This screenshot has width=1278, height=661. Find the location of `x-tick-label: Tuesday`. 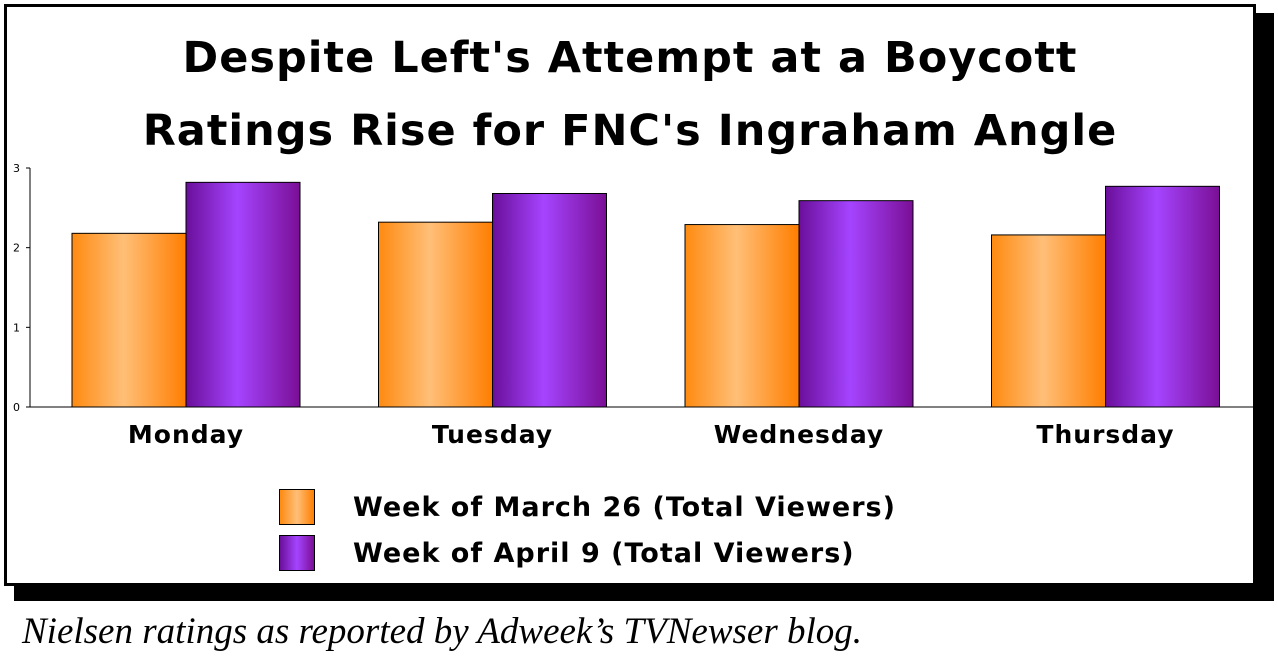

x-tick-label: Tuesday is located at coordinates (492, 434).